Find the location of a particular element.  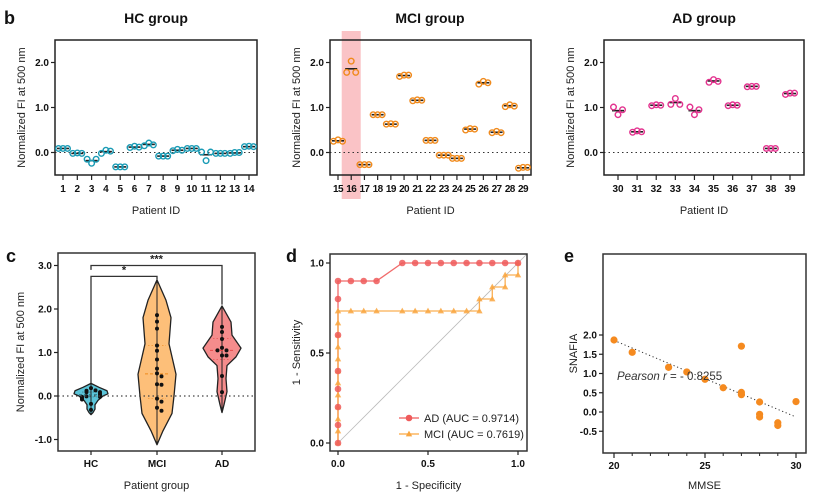

x-tick-label: 5 is located at coordinates (120, 189).